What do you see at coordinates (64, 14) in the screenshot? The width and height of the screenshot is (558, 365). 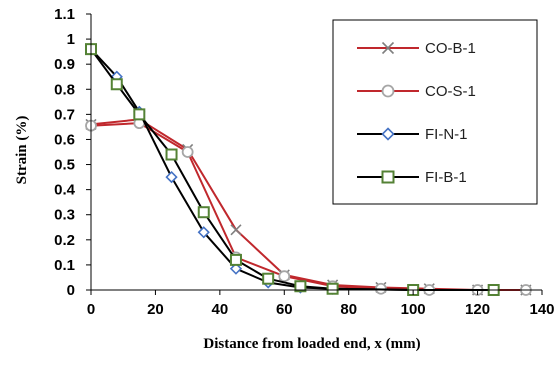 I see `y-tick-label: 1.1` at bounding box center [64, 14].